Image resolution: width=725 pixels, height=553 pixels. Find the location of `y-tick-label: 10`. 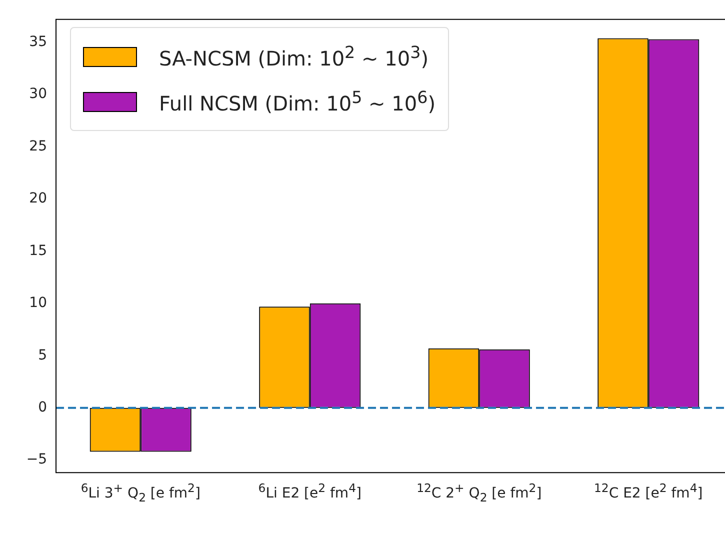

y-tick-label: 10 is located at coordinates (38, 303).